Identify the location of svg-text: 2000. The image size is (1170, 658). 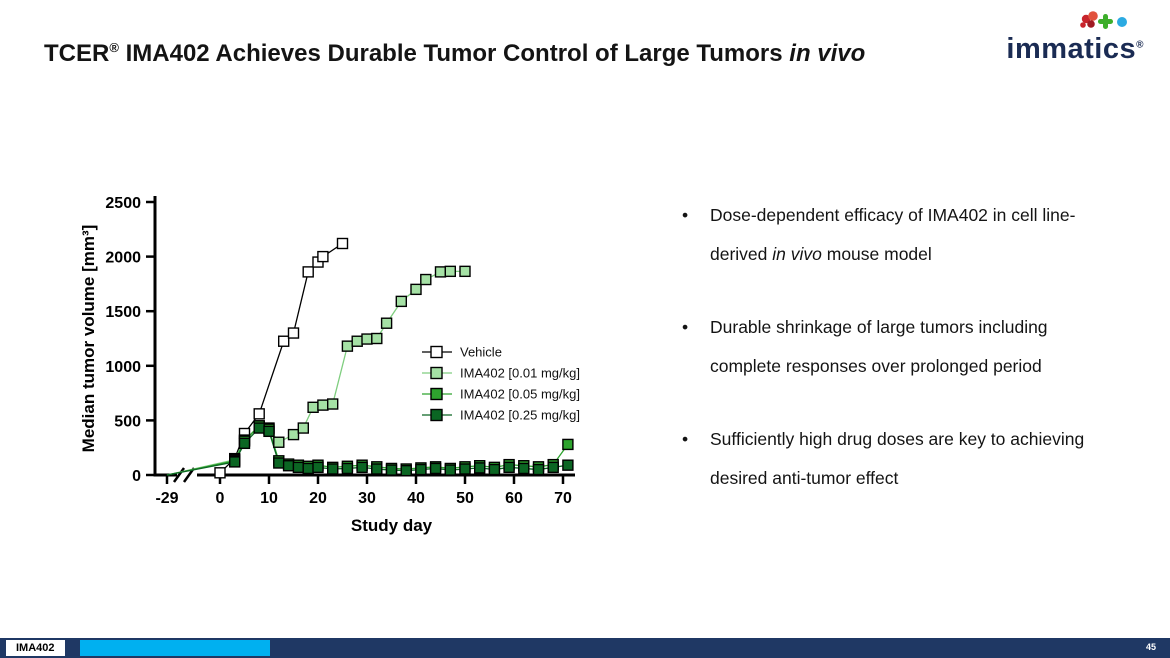
(123, 258).